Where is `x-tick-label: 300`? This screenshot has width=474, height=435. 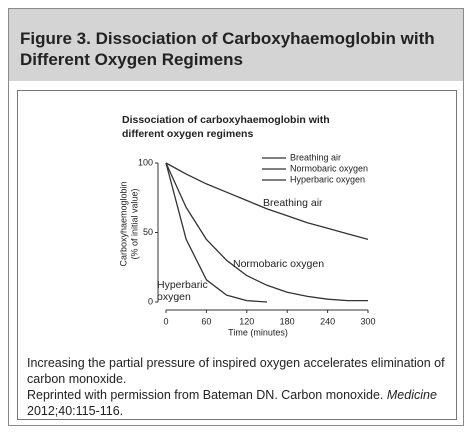
x-tick-label: 300 is located at coordinates (367, 321).